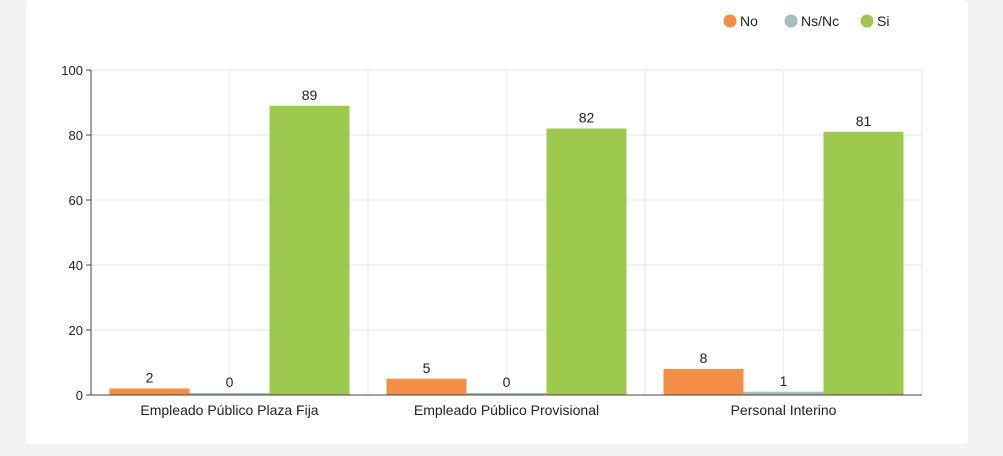  I want to click on y-tick-label: 80, so click(76, 135).